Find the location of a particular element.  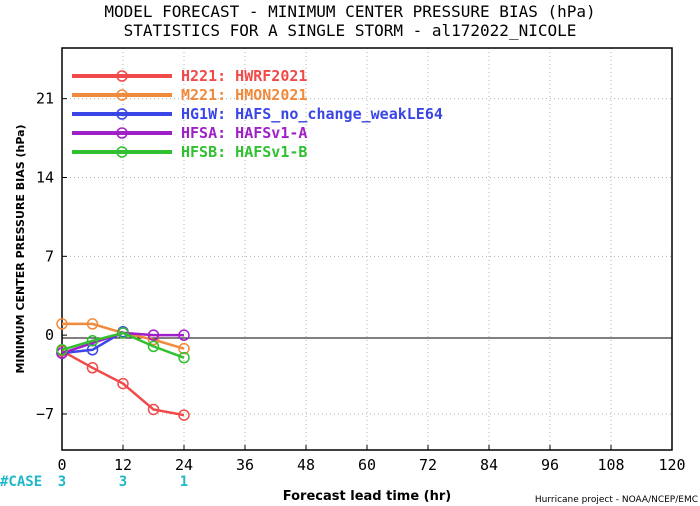

legend-entry: HG1W: HAFS_no_change_weakLE64 is located at coordinates (312, 114).